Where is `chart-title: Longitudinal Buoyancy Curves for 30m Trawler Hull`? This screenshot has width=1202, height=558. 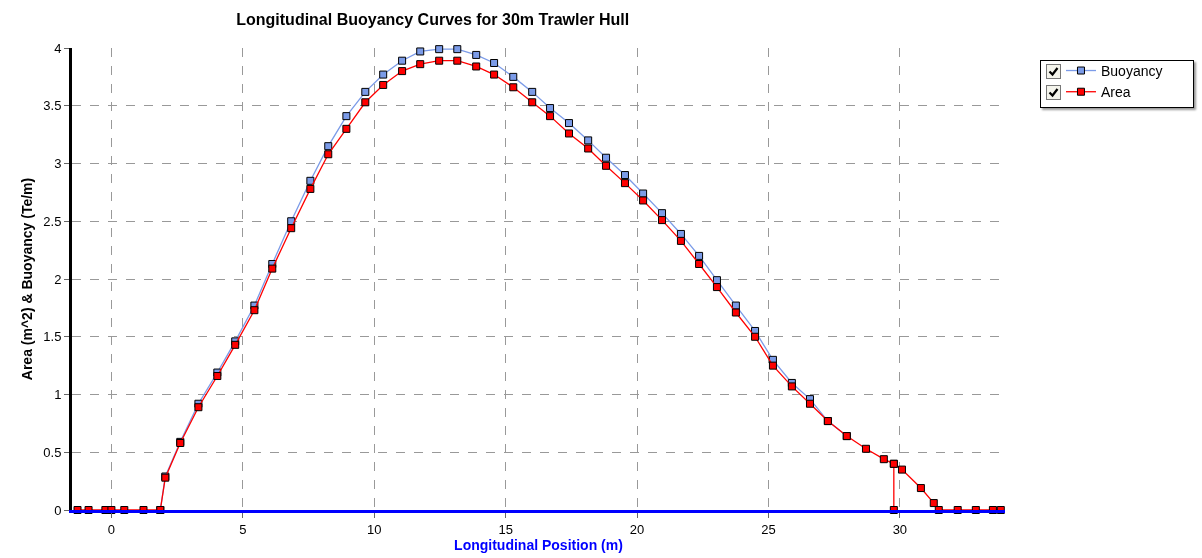
chart-title: Longitudinal Buoyancy Curves for 30m Trawler Hull is located at coordinates (433, 20).